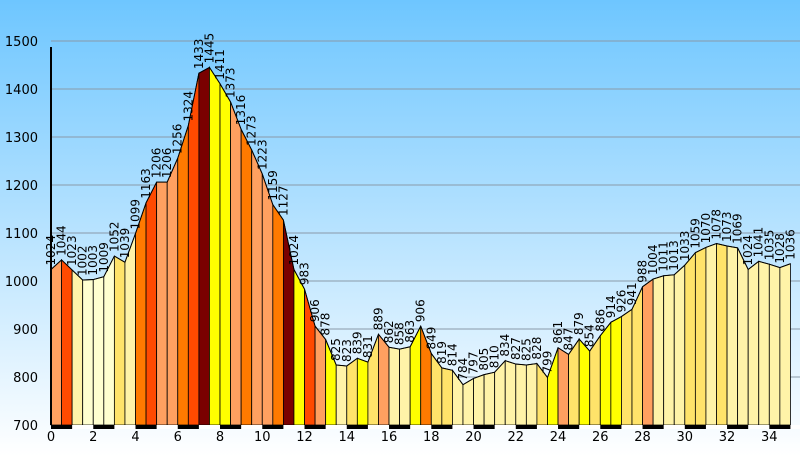 The width and height of the screenshot is (800, 456). Describe the element at coordinates (178, 139) in the screenshot. I see `data-label: 1256` at that location.